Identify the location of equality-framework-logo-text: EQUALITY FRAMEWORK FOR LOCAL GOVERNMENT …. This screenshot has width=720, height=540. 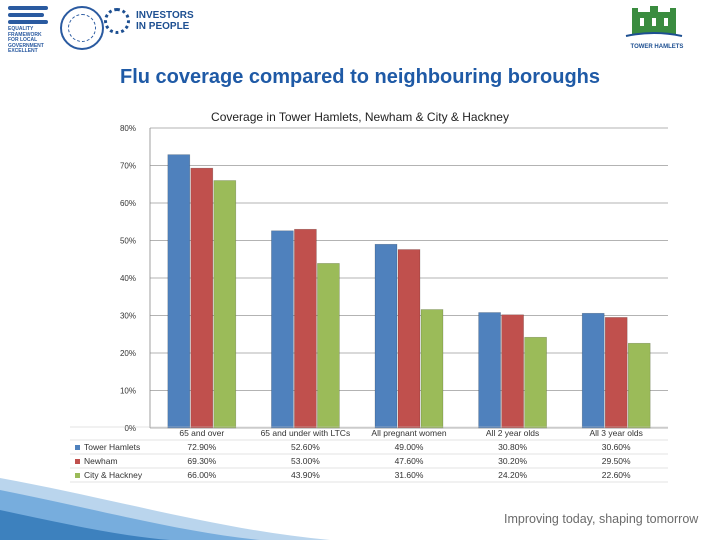
(26, 40).